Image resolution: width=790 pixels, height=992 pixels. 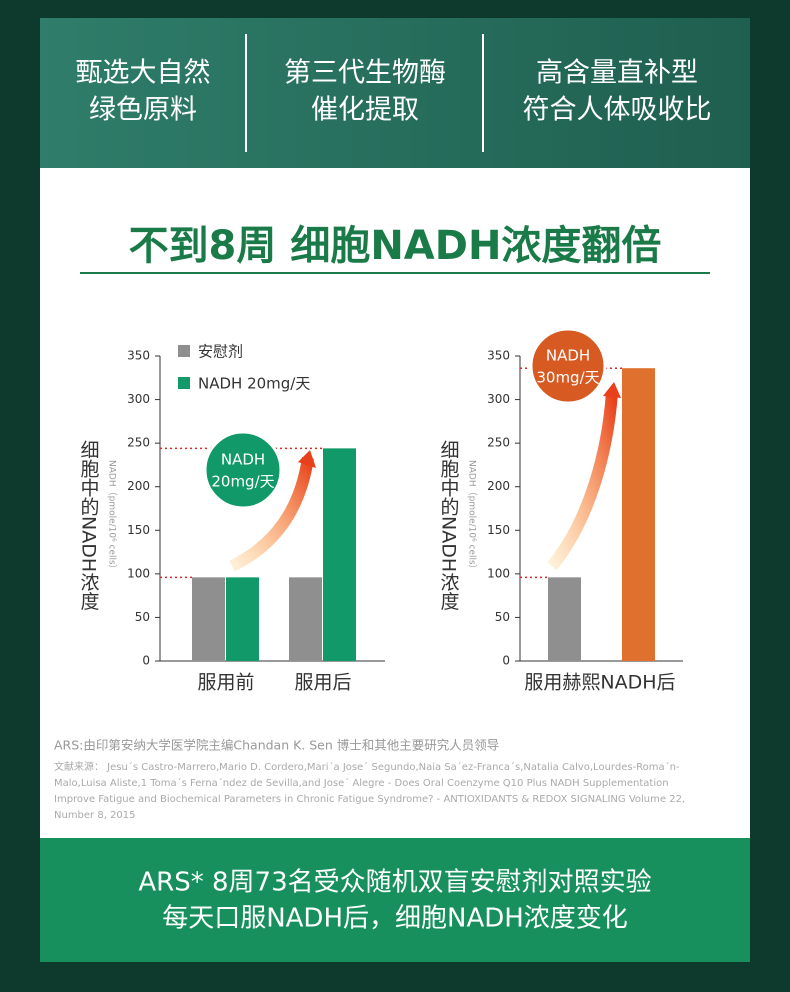 I want to click on header-text: 符合人体吸收比, so click(x=617, y=110).